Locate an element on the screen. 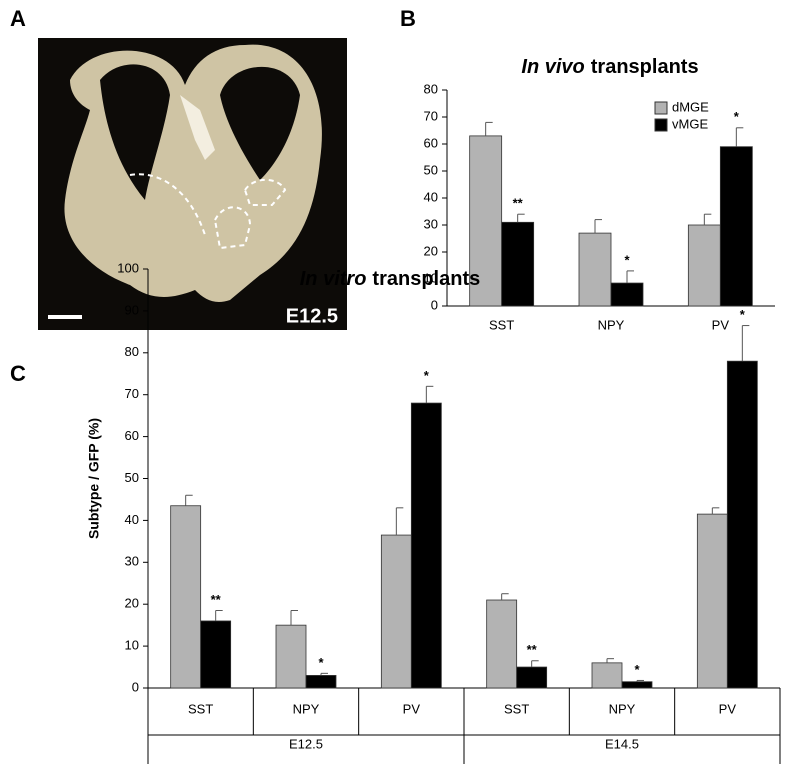 This screenshot has height=764, width=800. y-axis-label: Subtype / GFP (%) is located at coordinates (94, 478).